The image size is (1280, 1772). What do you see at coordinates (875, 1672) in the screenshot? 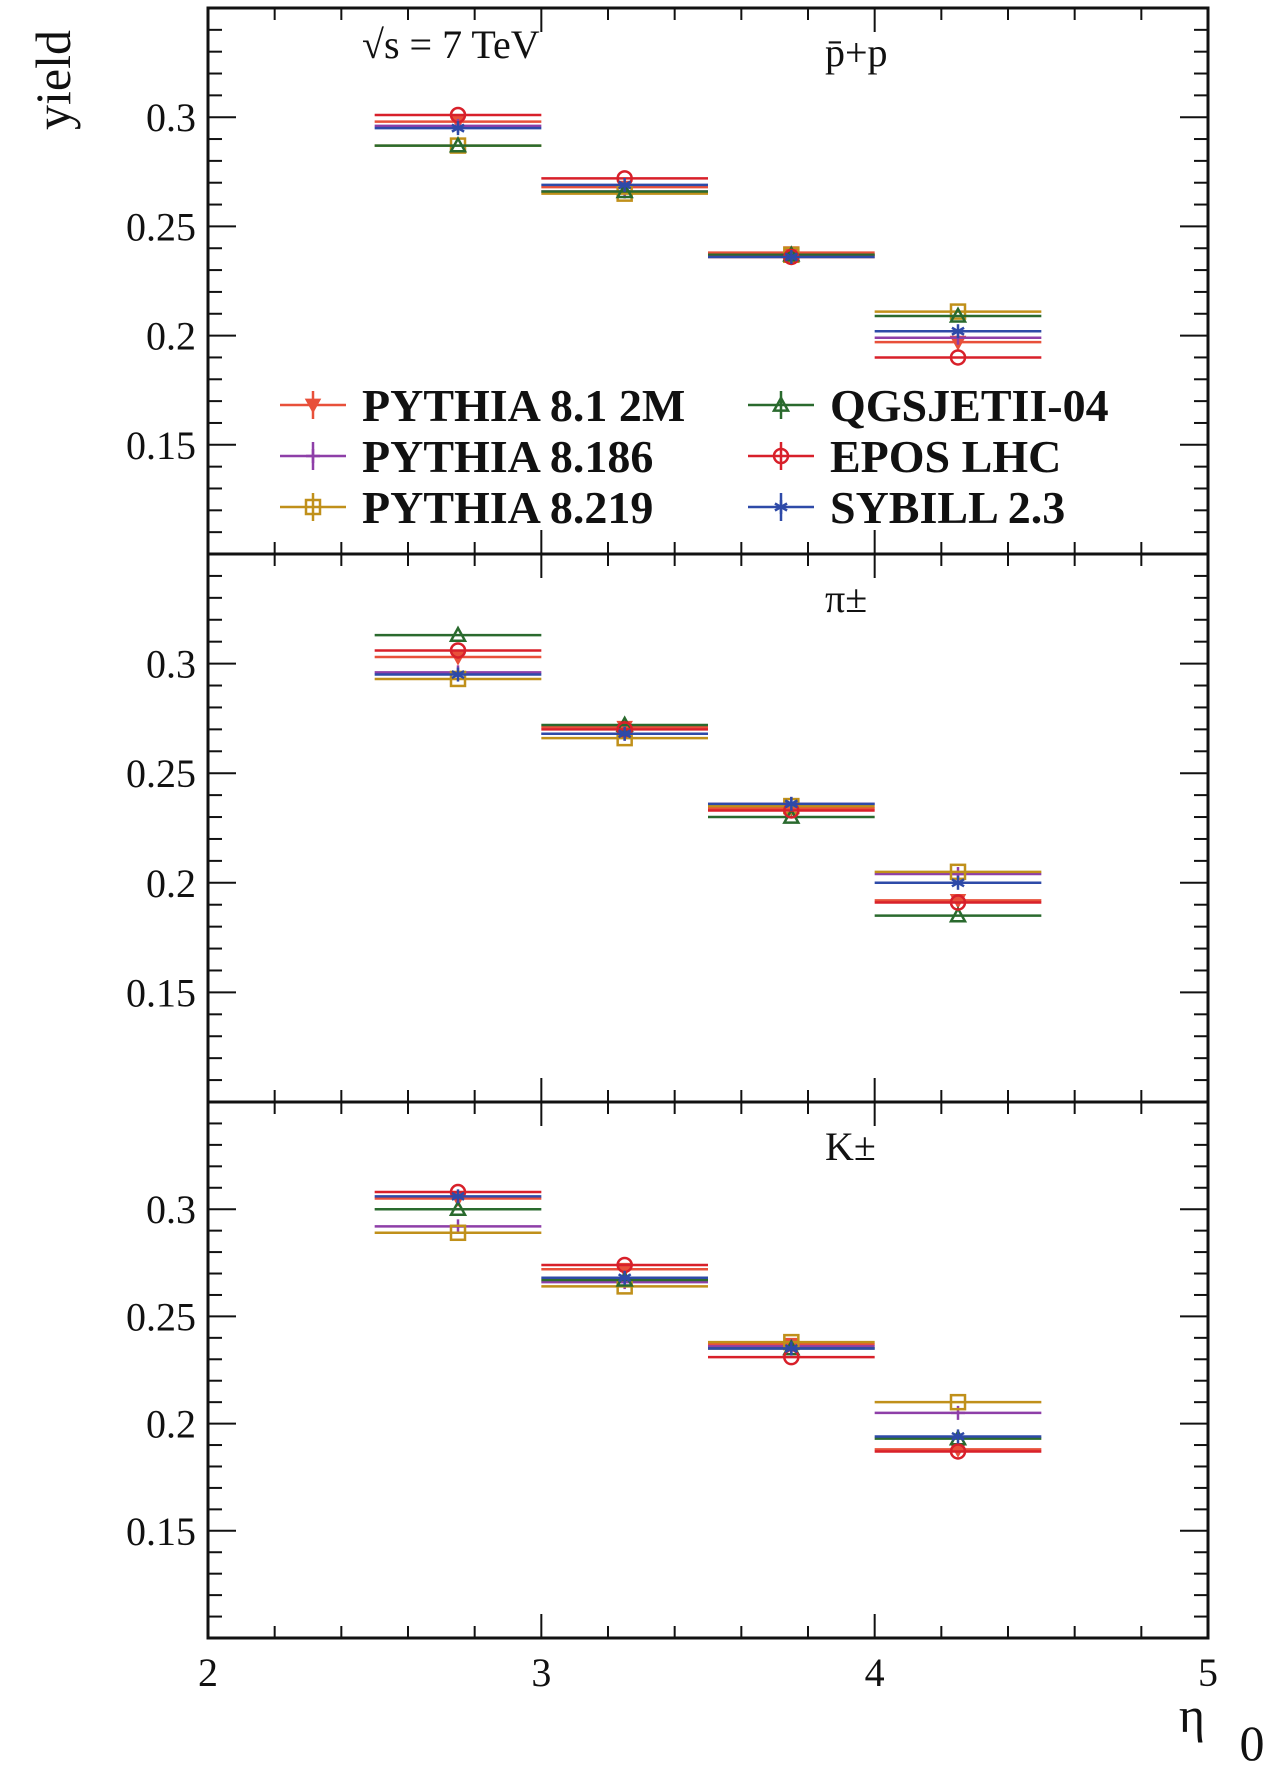
I see `x-tick-label: 4` at bounding box center [875, 1672].